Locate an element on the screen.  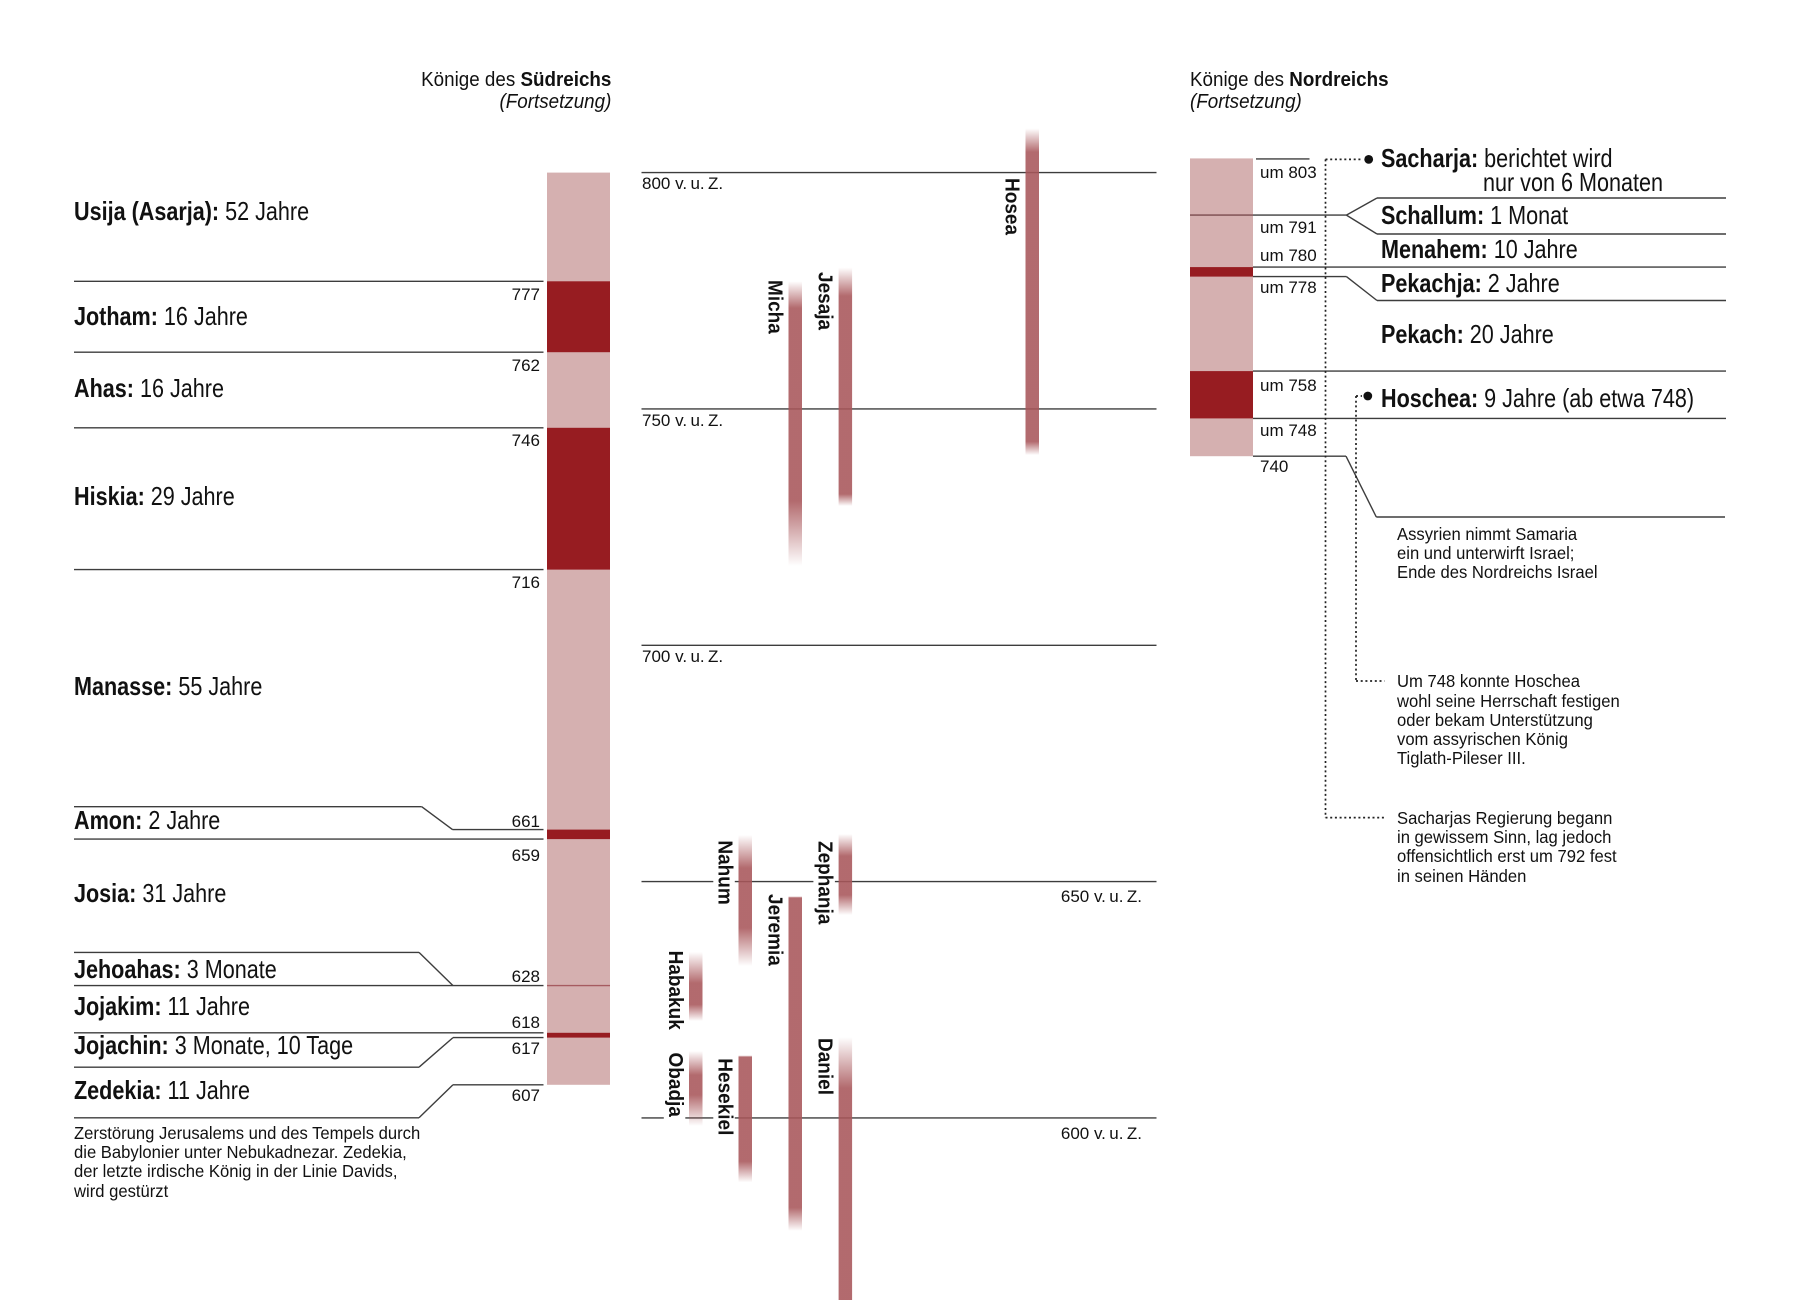
svg-text: Daniel is located at coordinates (824, 1066).